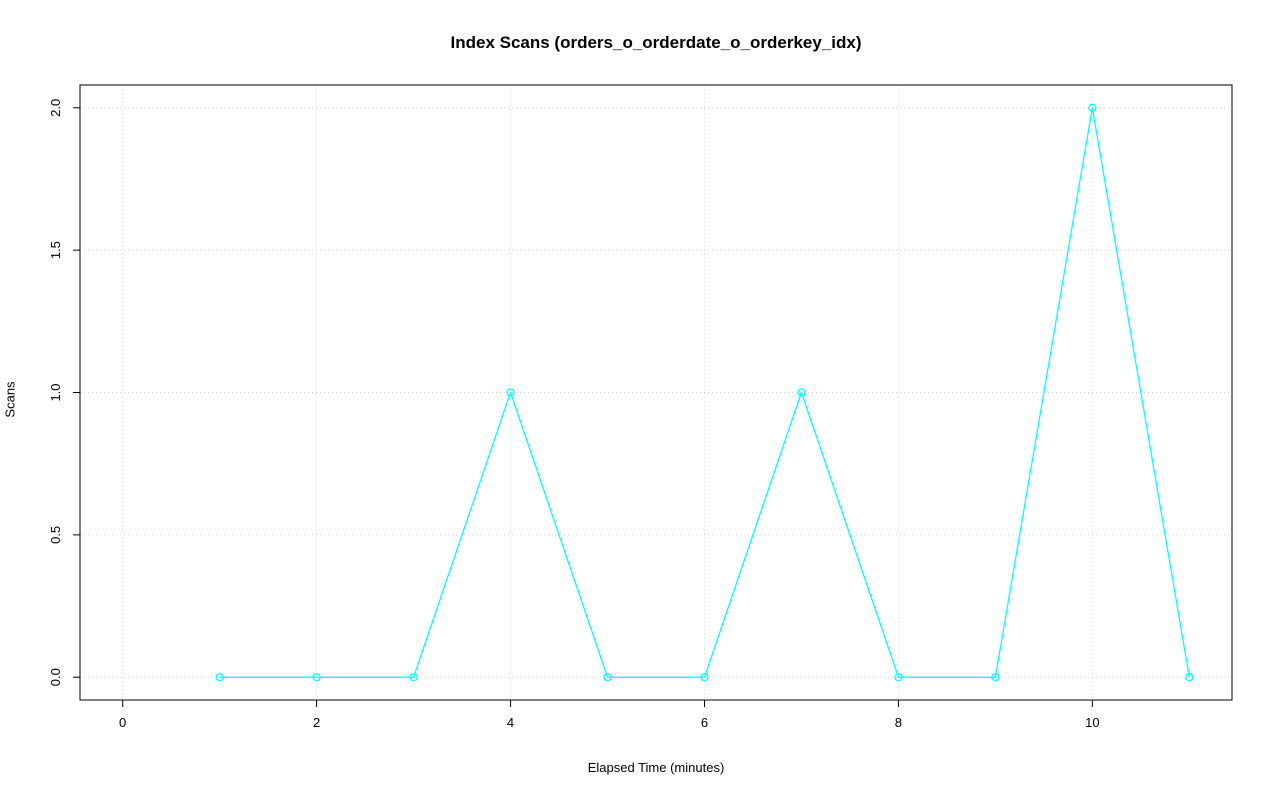 The width and height of the screenshot is (1280, 801). What do you see at coordinates (704, 722) in the screenshot?
I see `x-tick-label: 6` at bounding box center [704, 722].